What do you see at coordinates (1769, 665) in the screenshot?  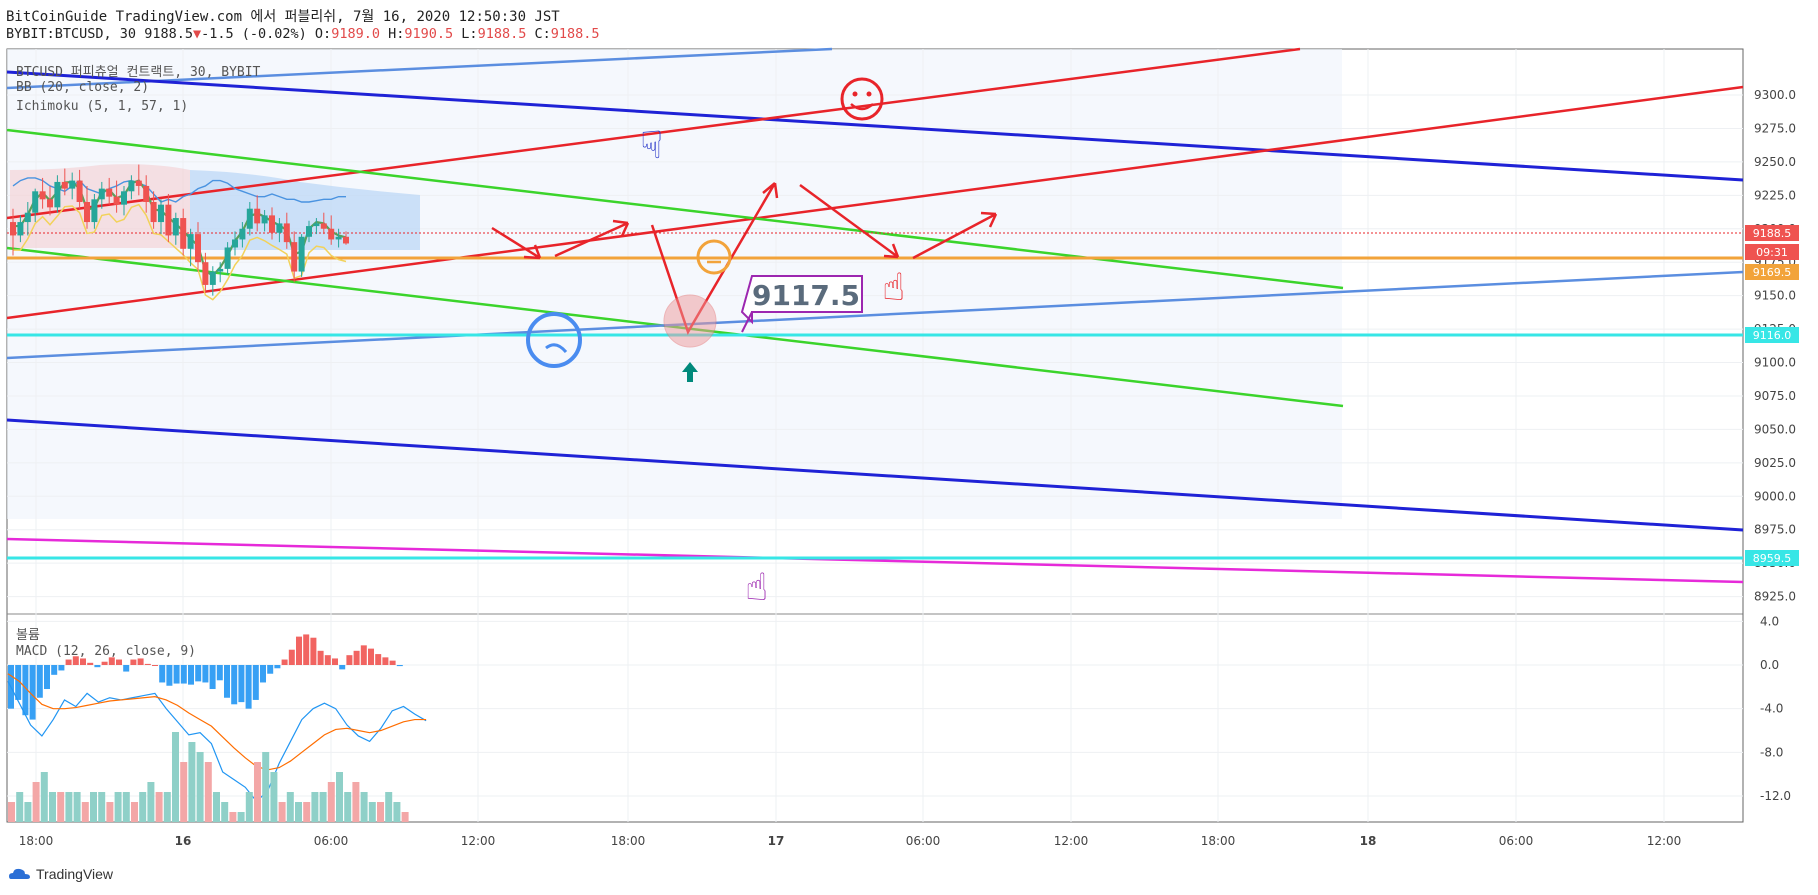 I see `macd-tick-label: 0.0` at bounding box center [1769, 665].